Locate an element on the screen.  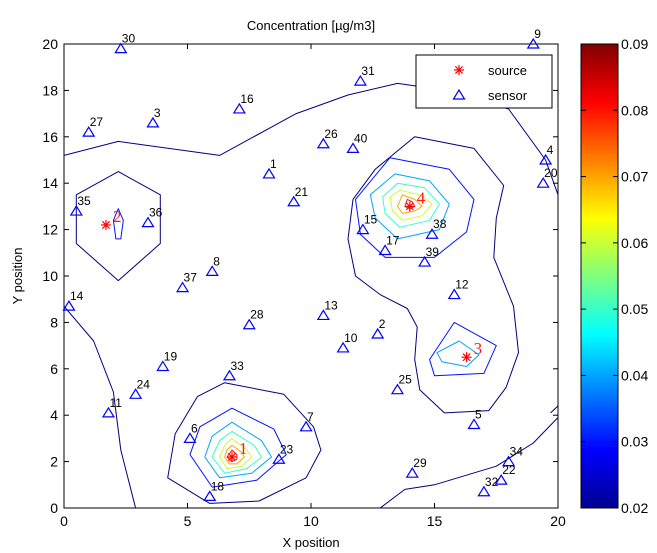
sensor-22: 22 is located at coordinates (505, 474).